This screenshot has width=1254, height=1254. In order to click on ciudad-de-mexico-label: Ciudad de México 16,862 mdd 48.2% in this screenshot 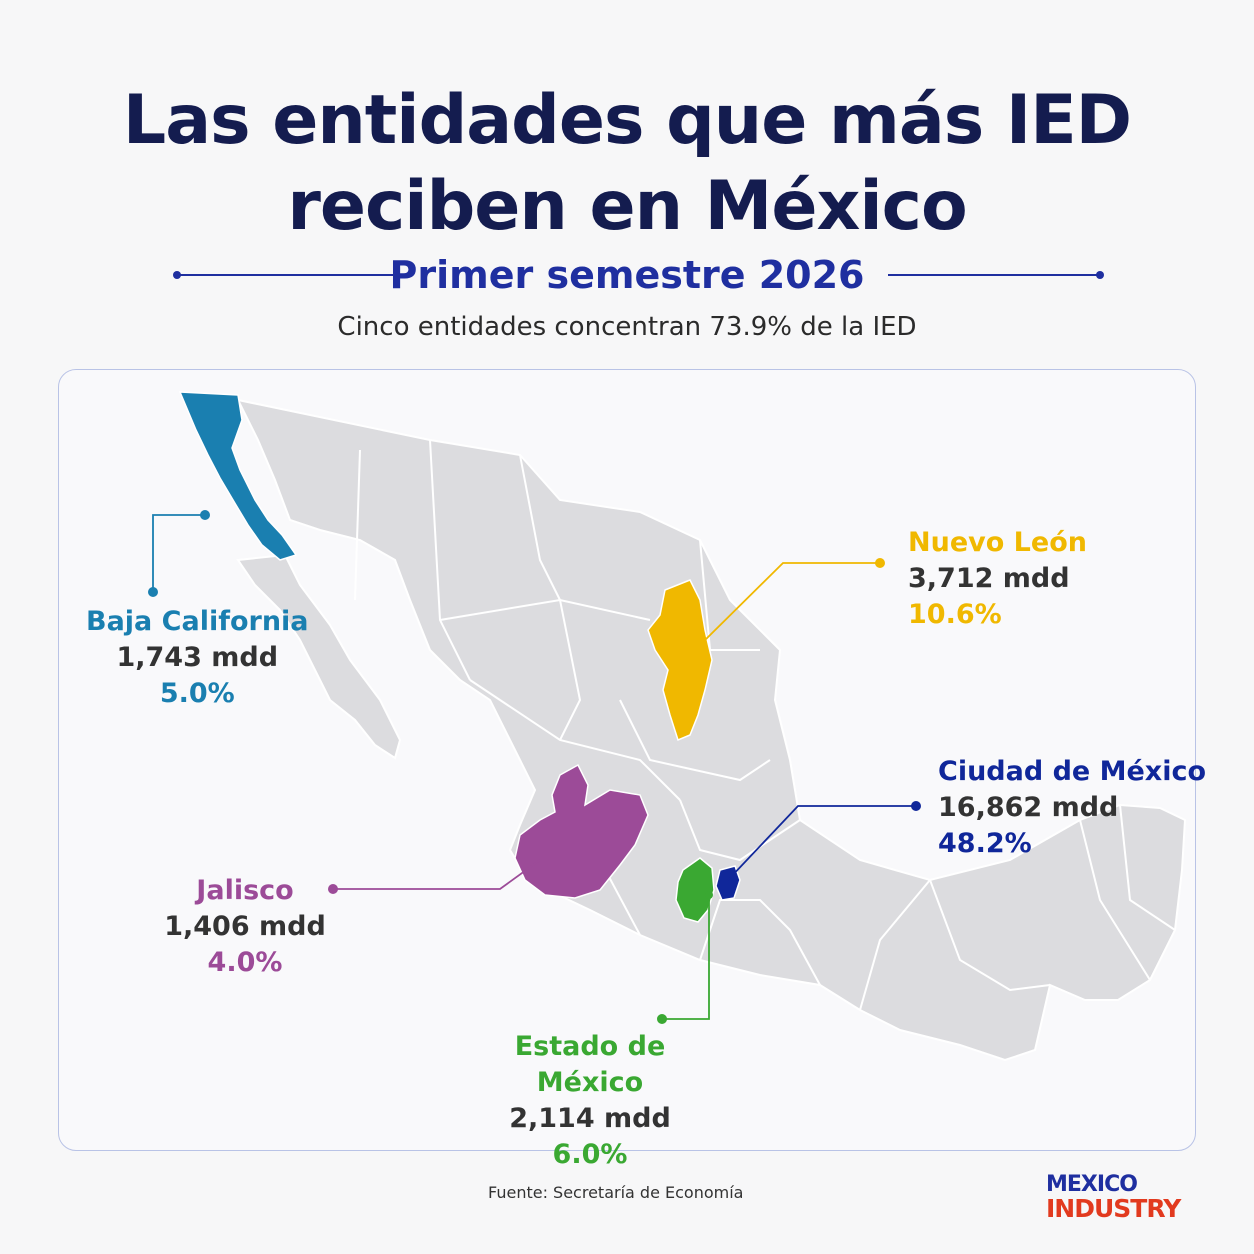, I will do `click(1072, 808)`.